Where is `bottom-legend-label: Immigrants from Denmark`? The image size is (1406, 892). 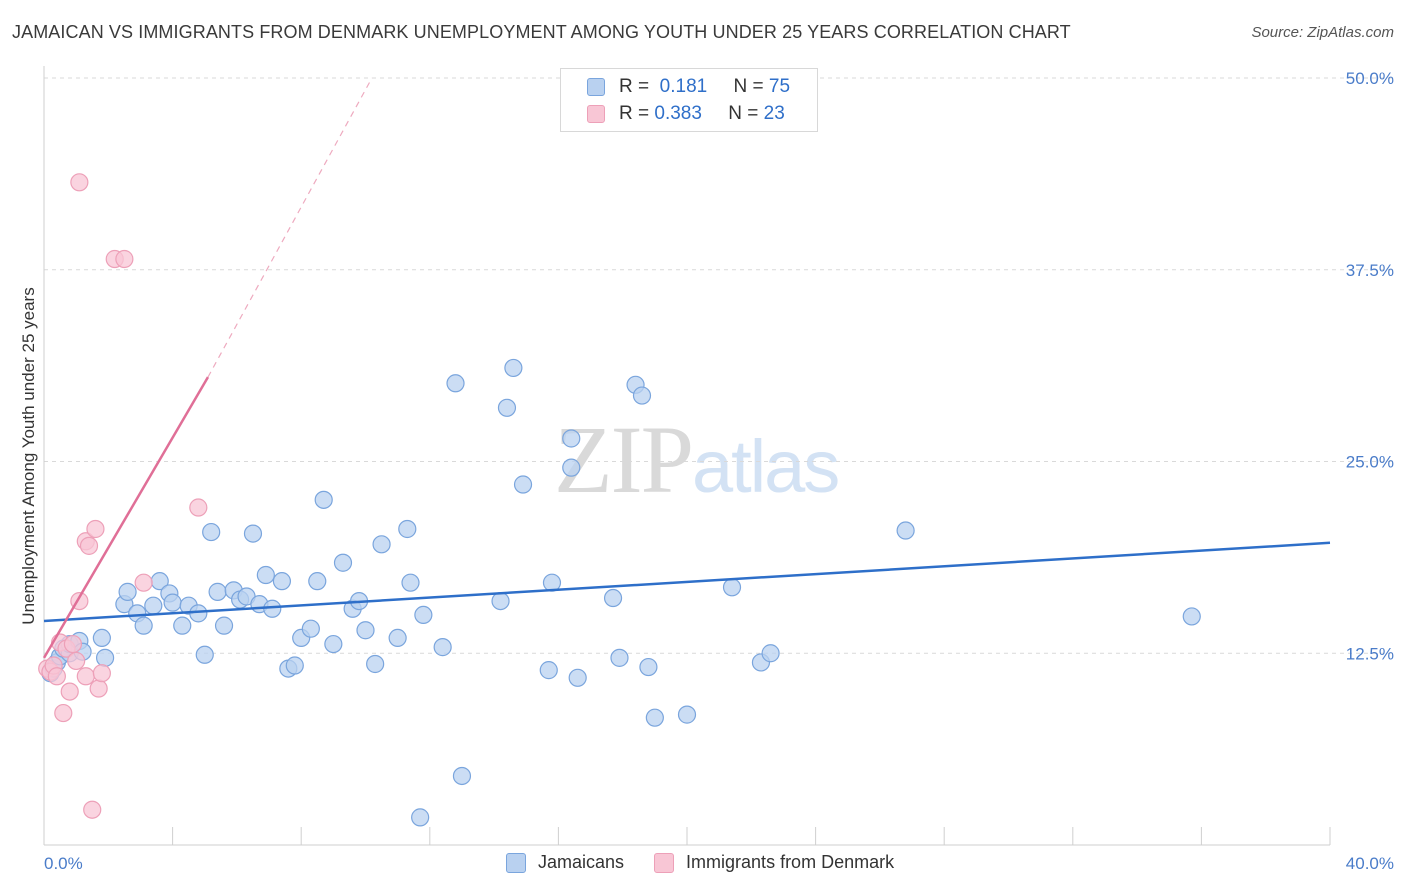 bottom-legend-label: Immigrants from Denmark is located at coordinates (790, 862).